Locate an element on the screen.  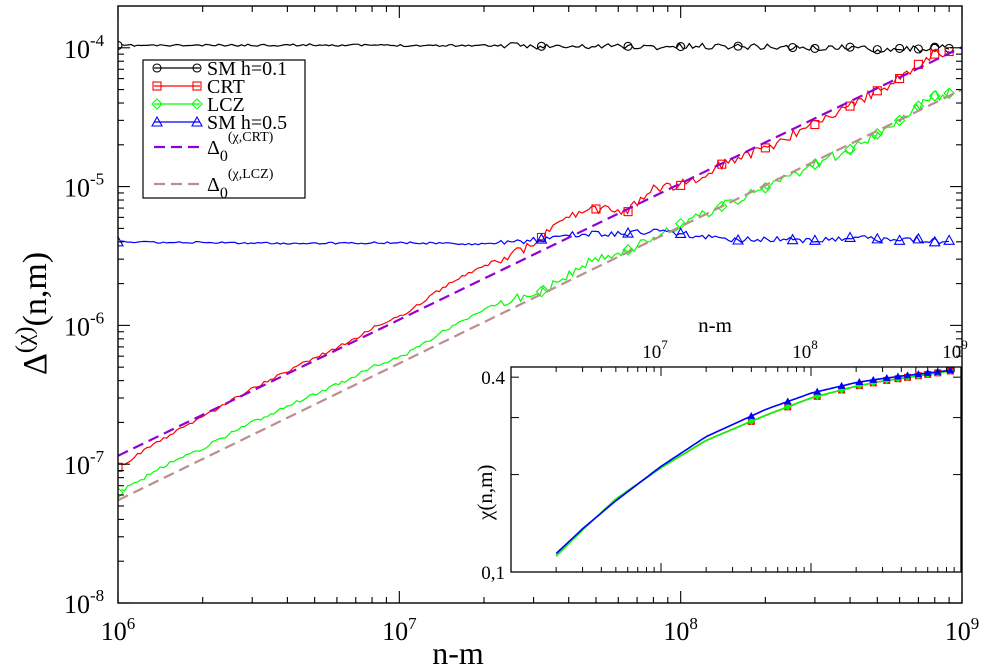
inset-y-tick-label: 0.4 is located at coordinates (493, 378).